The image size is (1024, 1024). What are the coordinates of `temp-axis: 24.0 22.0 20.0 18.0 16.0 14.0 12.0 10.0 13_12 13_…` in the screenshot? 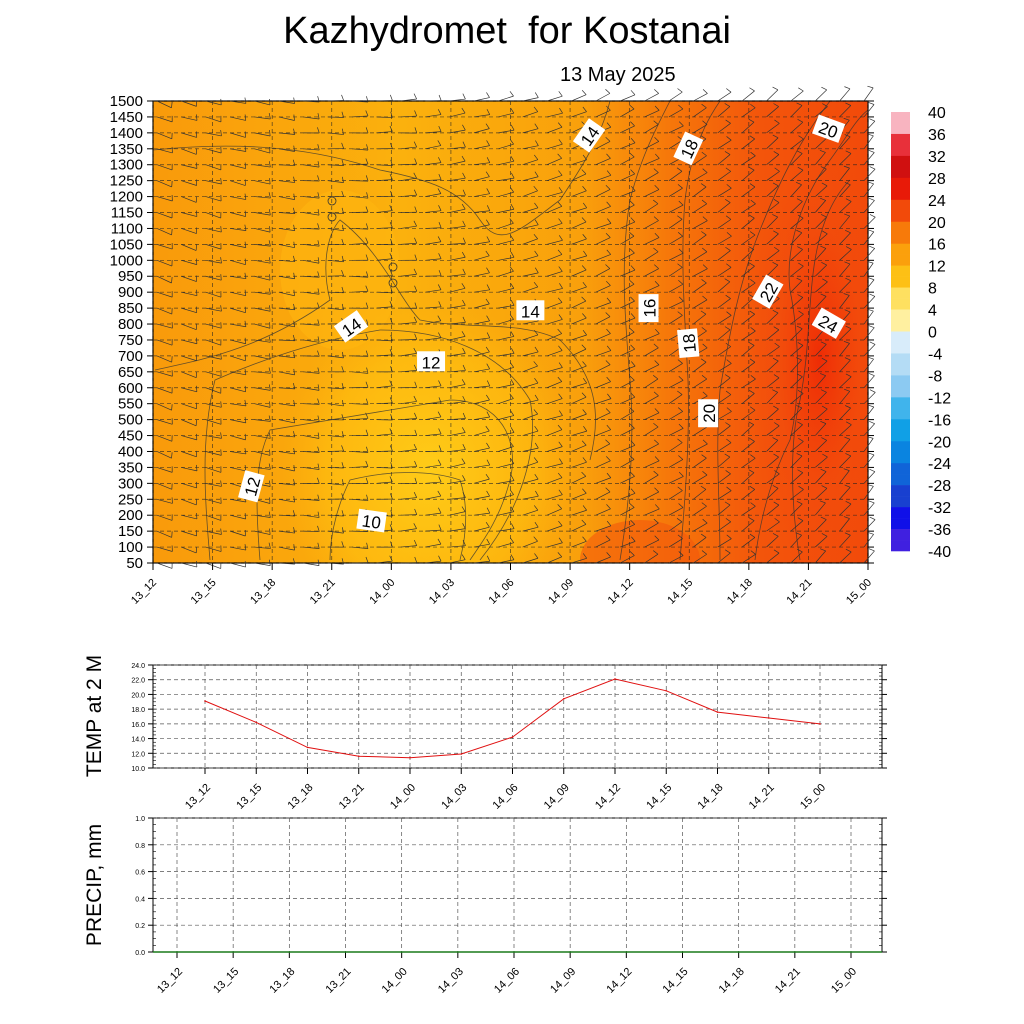 It's located at (509, 737).